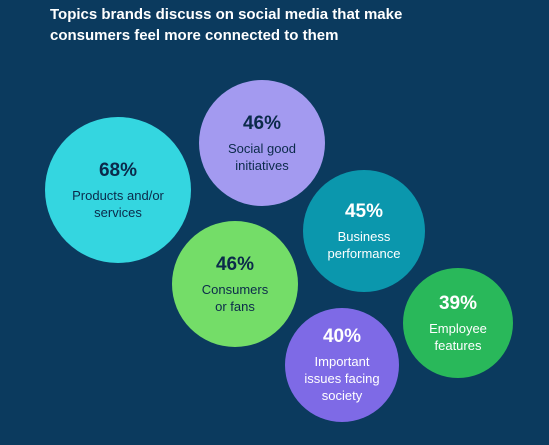 This screenshot has height=445, width=549. Describe the element at coordinates (364, 253) in the screenshot. I see `category-label-line: performance` at that location.